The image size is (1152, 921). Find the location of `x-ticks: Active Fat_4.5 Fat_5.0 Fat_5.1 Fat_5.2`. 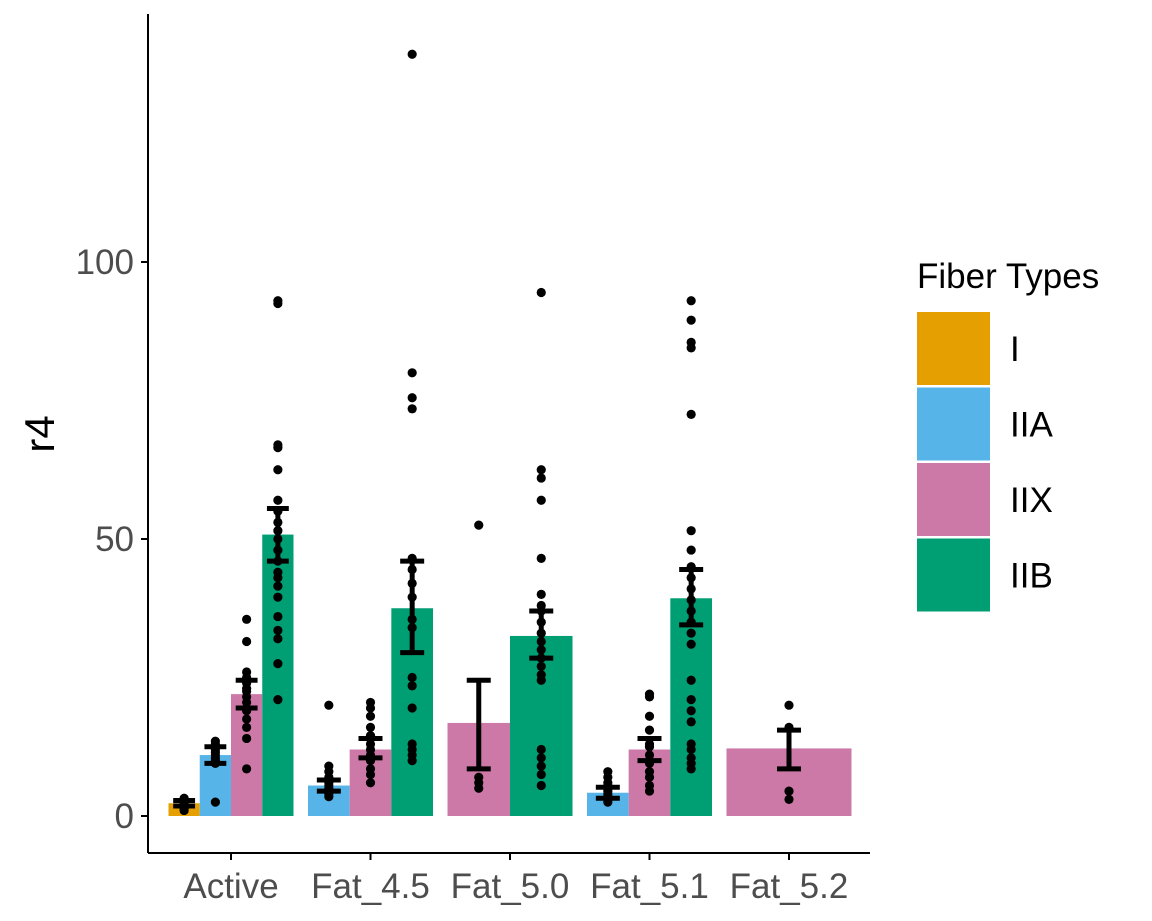

x-ticks: Active Fat_4.5 Fat_5.0 Fat_5.1 Fat_5.2 is located at coordinates (515, 879).